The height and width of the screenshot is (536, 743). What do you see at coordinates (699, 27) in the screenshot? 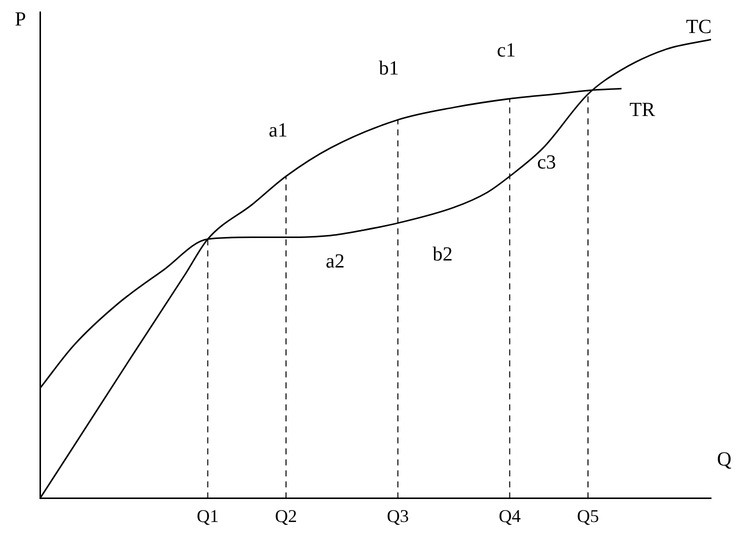
I see `series-label: TC` at bounding box center [699, 27].